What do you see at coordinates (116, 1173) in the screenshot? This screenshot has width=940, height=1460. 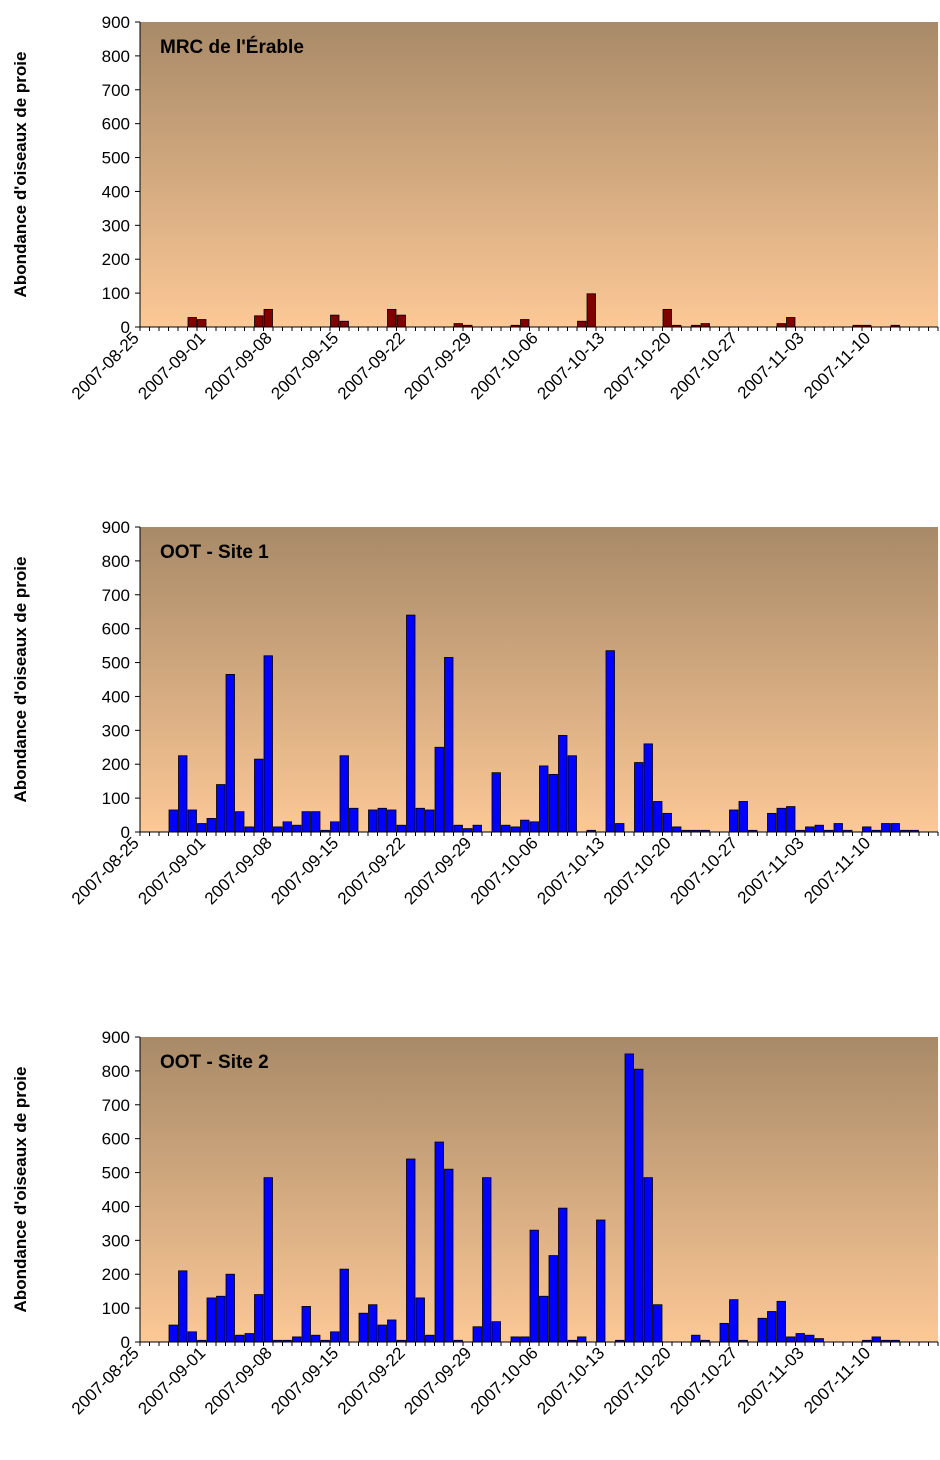 I see `y-tick-label: 500` at bounding box center [116, 1173].